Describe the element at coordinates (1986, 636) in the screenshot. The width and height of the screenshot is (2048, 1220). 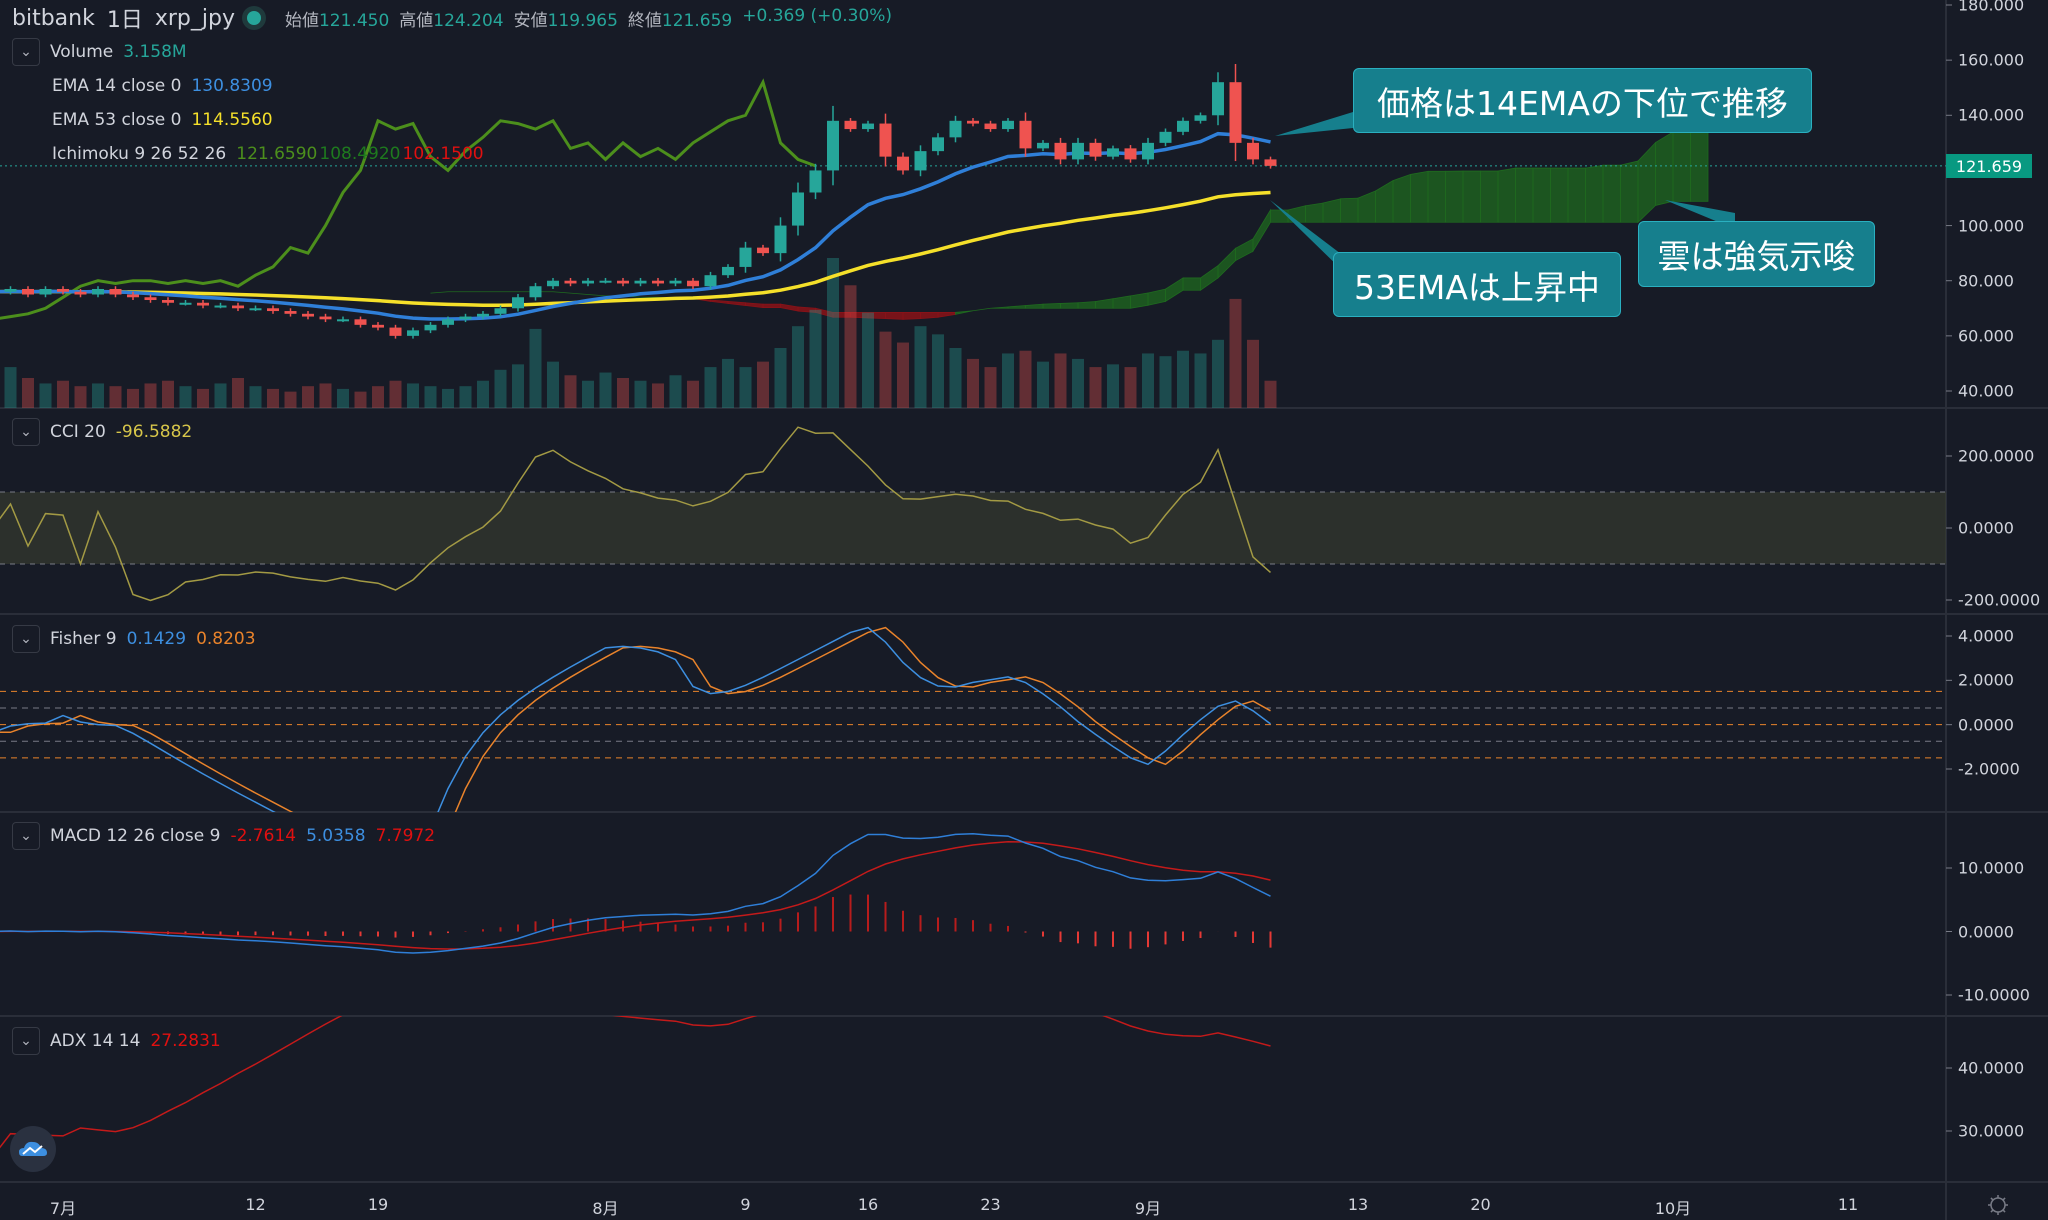
I see `price-axis-label: 4.0000` at that location.